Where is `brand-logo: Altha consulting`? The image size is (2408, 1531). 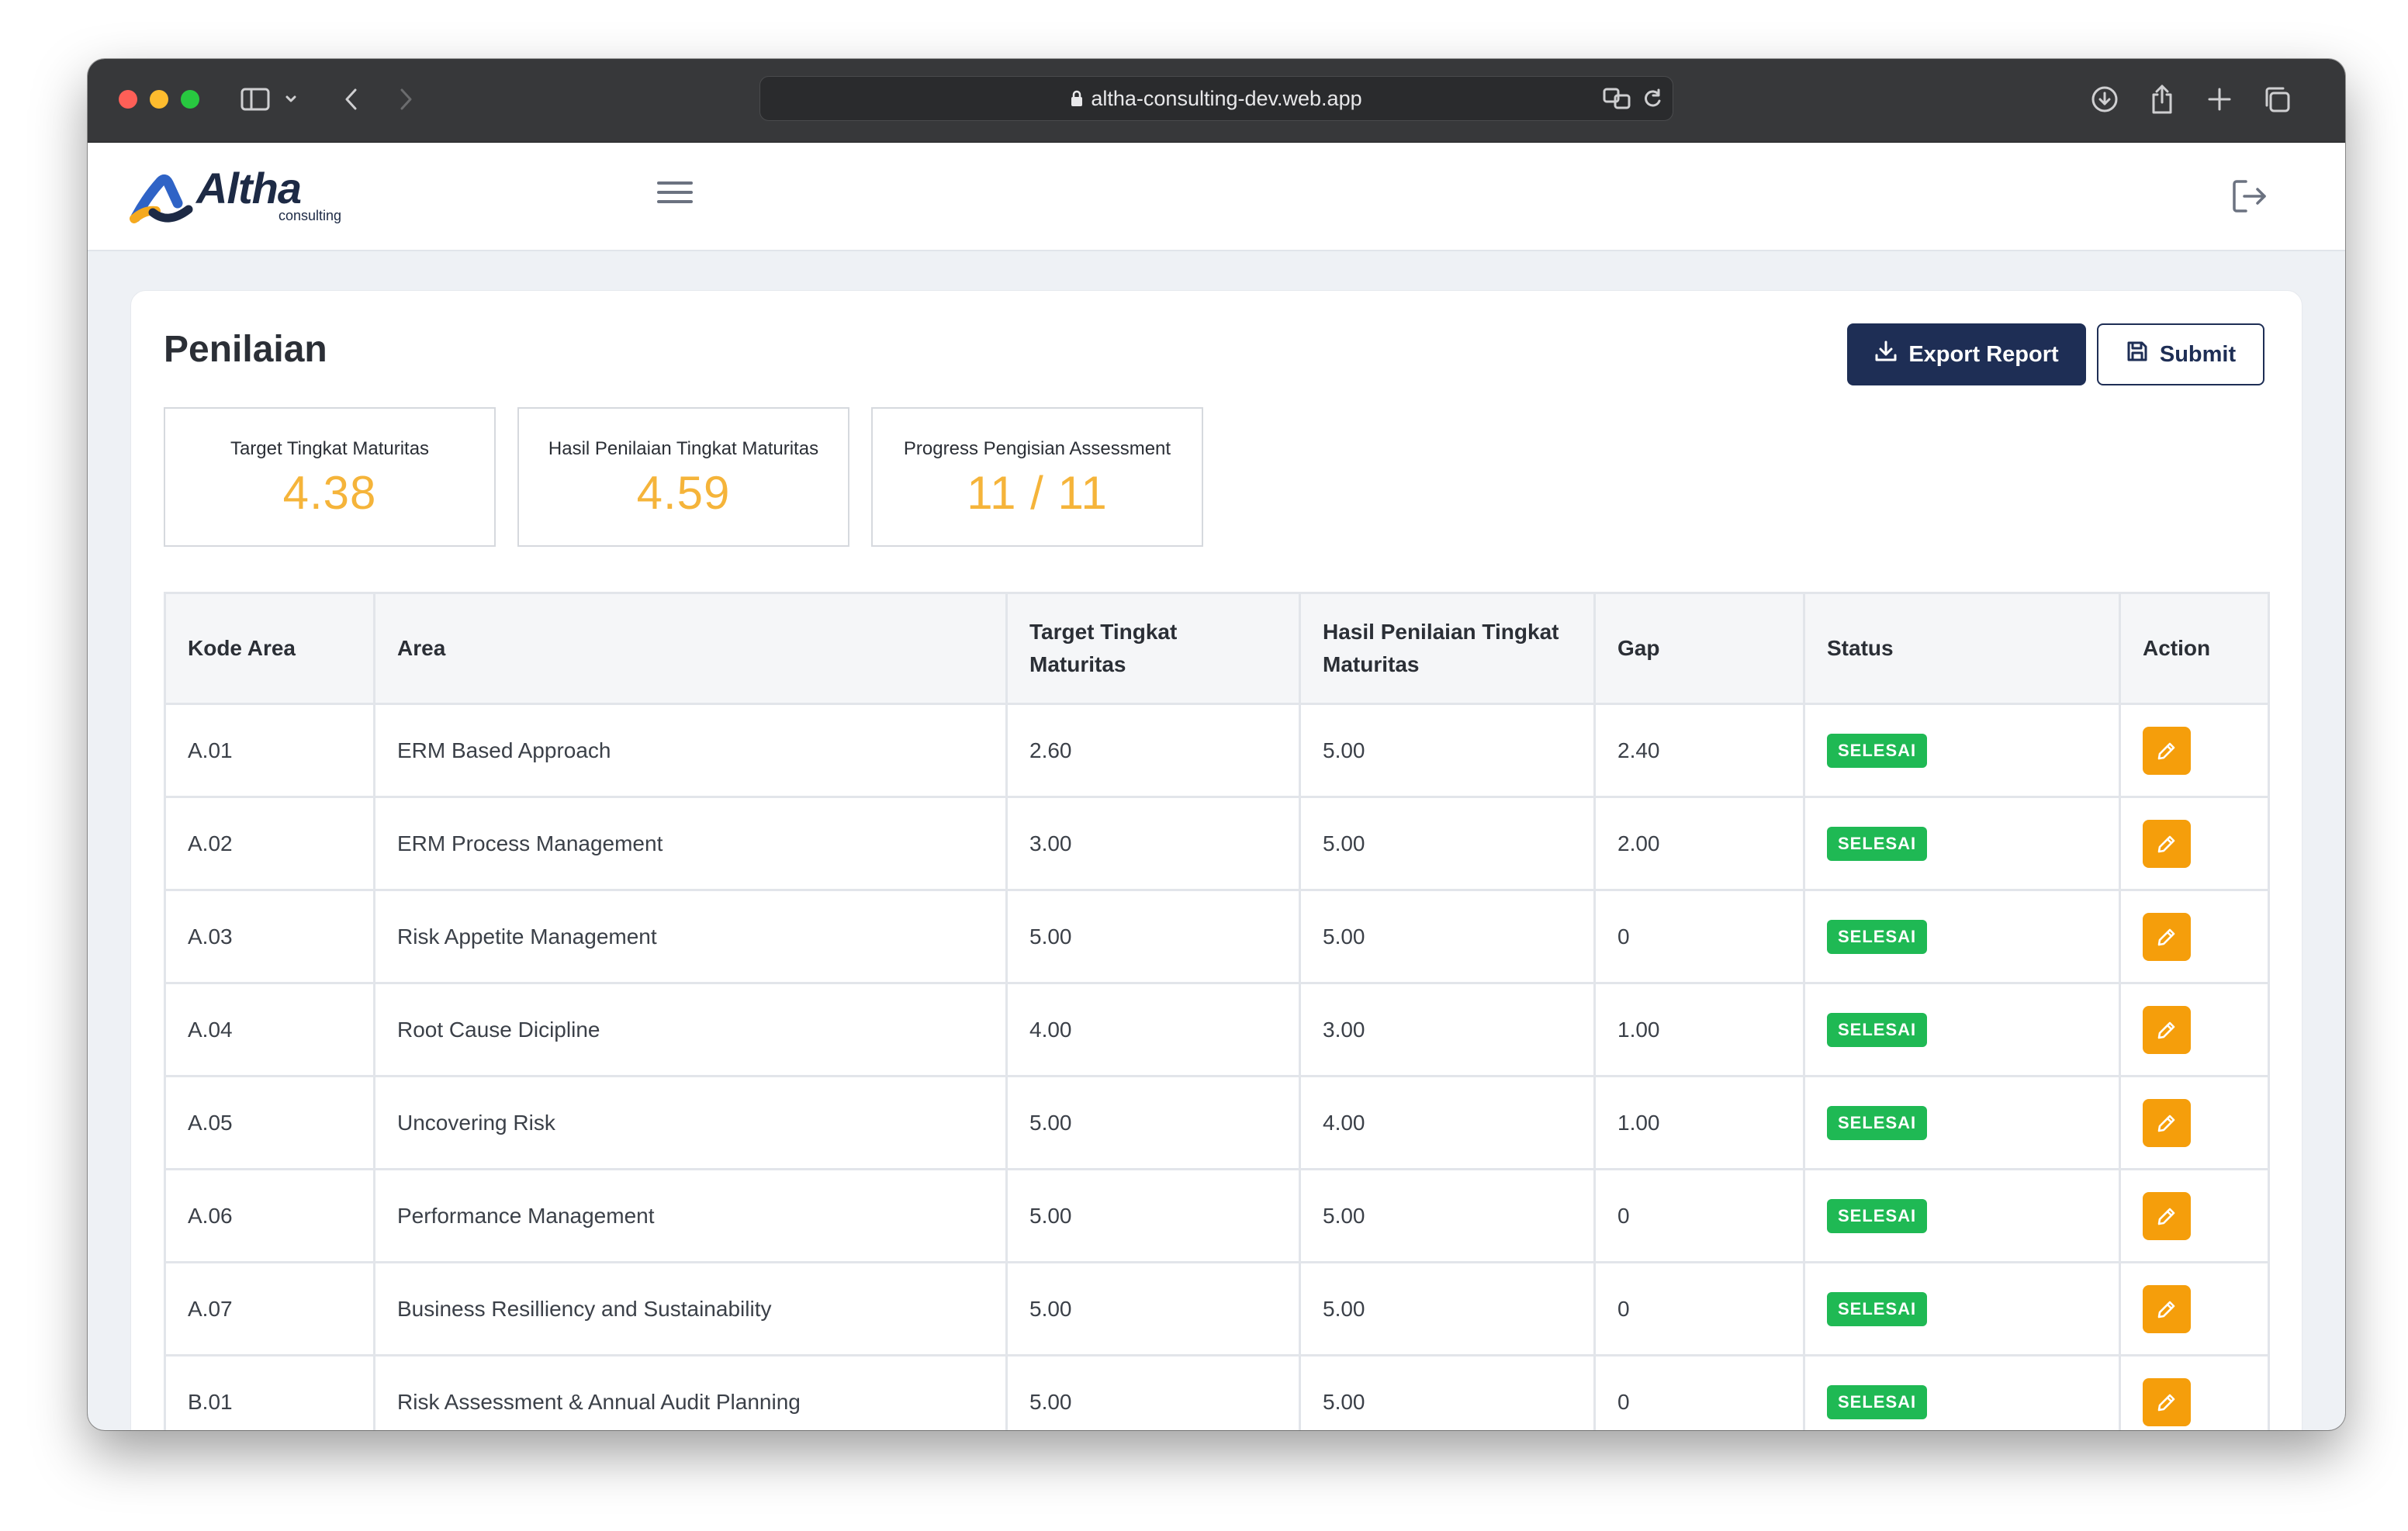 brand-logo: Altha consulting is located at coordinates (235, 196).